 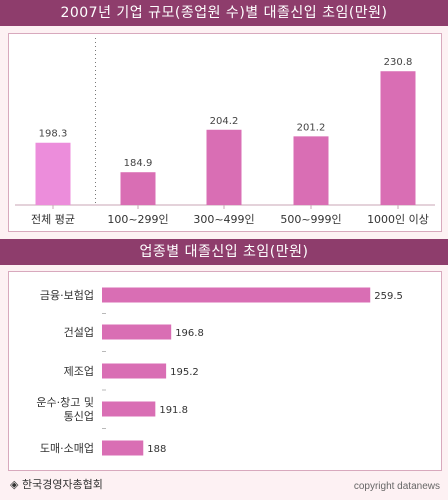 I want to click on hvalue-label-2: 195.2, so click(x=184, y=372).